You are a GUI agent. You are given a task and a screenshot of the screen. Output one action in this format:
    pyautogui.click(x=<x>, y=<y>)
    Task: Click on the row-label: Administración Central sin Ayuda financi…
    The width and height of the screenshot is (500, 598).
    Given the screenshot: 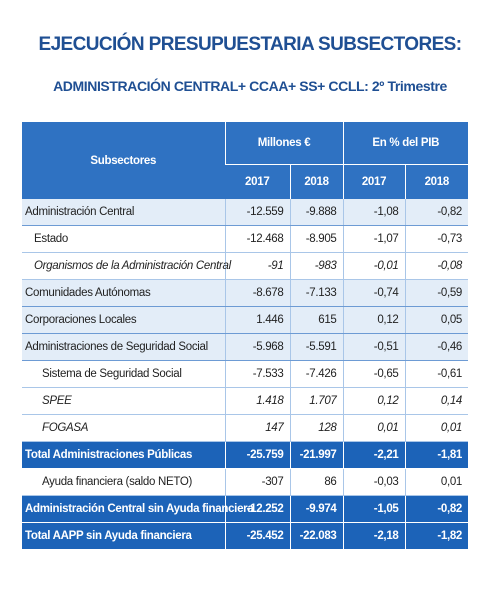 What is the action you would take?
    pyautogui.click(x=138, y=509)
    